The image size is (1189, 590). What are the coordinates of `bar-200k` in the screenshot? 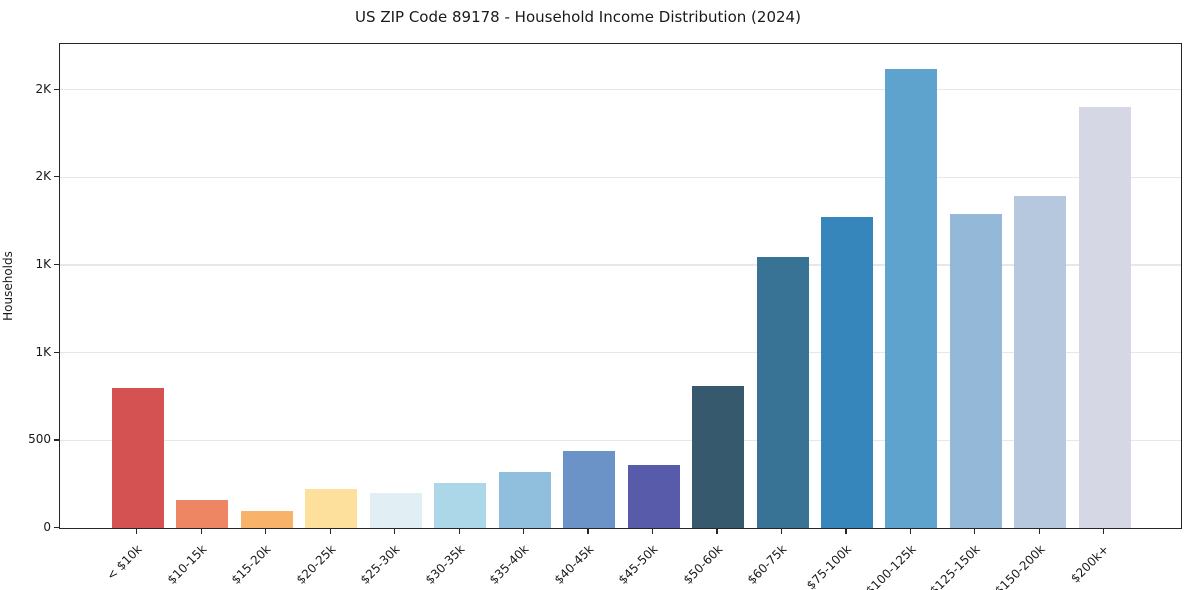 It's located at (1104, 317).